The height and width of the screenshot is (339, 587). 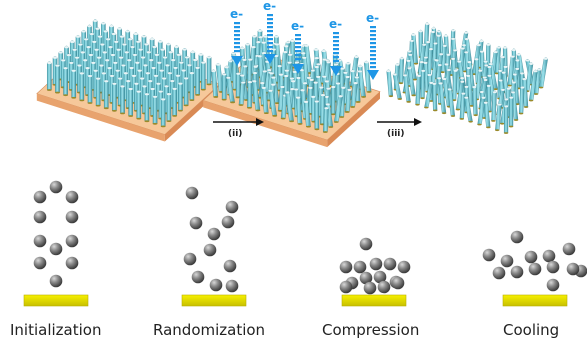 What do you see at coordinates (374, 300) in the screenshot?
I see `substrate-plate` at bounding box center [374, 300].